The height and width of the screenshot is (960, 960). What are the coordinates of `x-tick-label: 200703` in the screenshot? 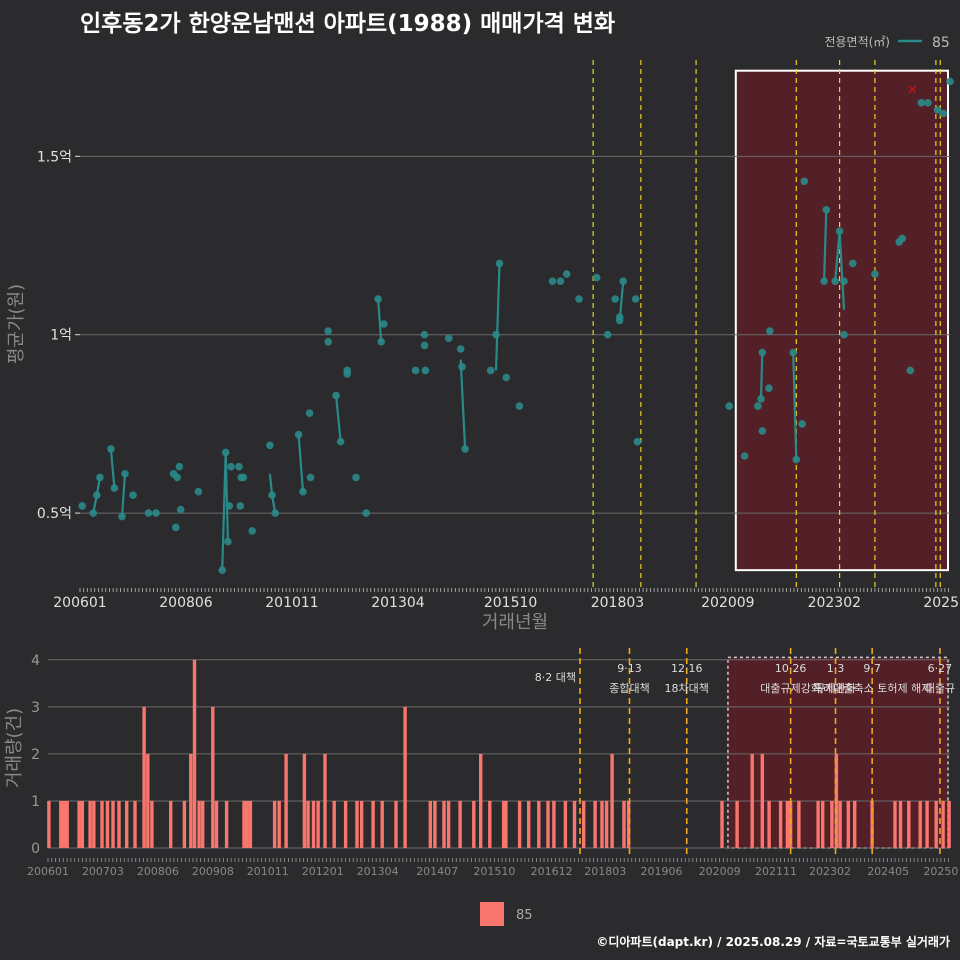 It's located at (103, 871).